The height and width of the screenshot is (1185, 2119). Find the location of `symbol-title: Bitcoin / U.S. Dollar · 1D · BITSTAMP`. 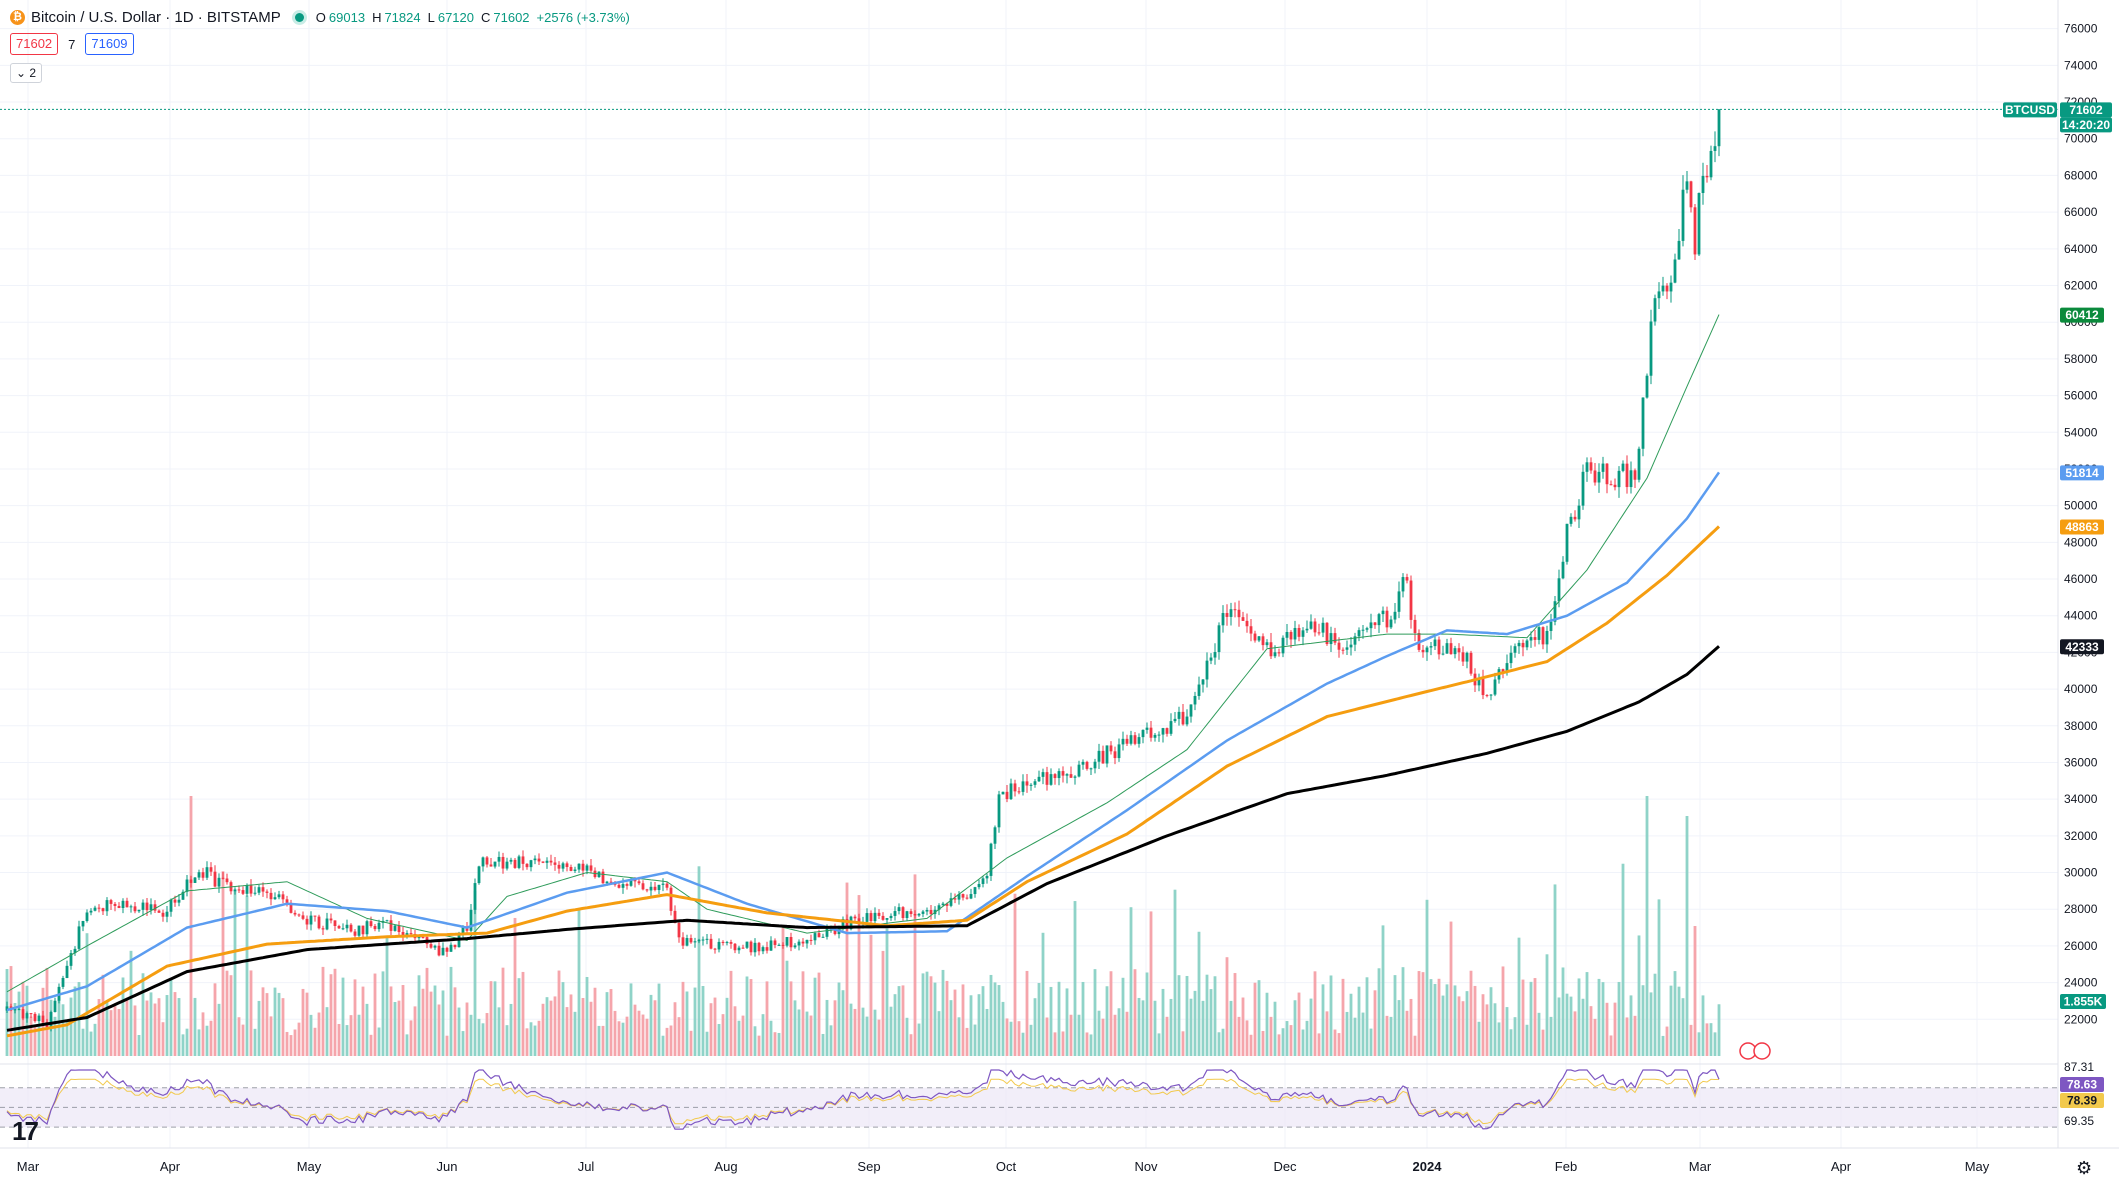

symbol-title: Bitcoin / U.S. Dollar · 1D · BITSTAMP is located at coordinates (156, 17).